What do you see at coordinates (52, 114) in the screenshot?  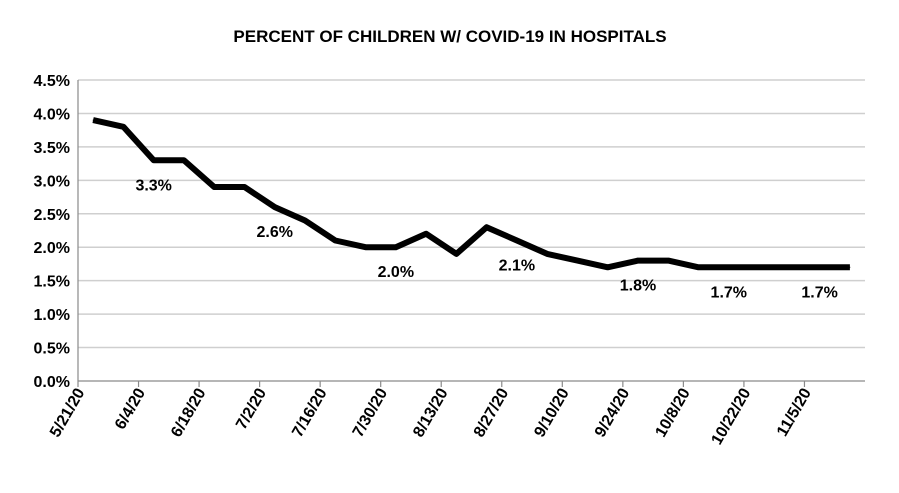 I see `y-tick-label: 4.0%` at bounding box center [52, 114].